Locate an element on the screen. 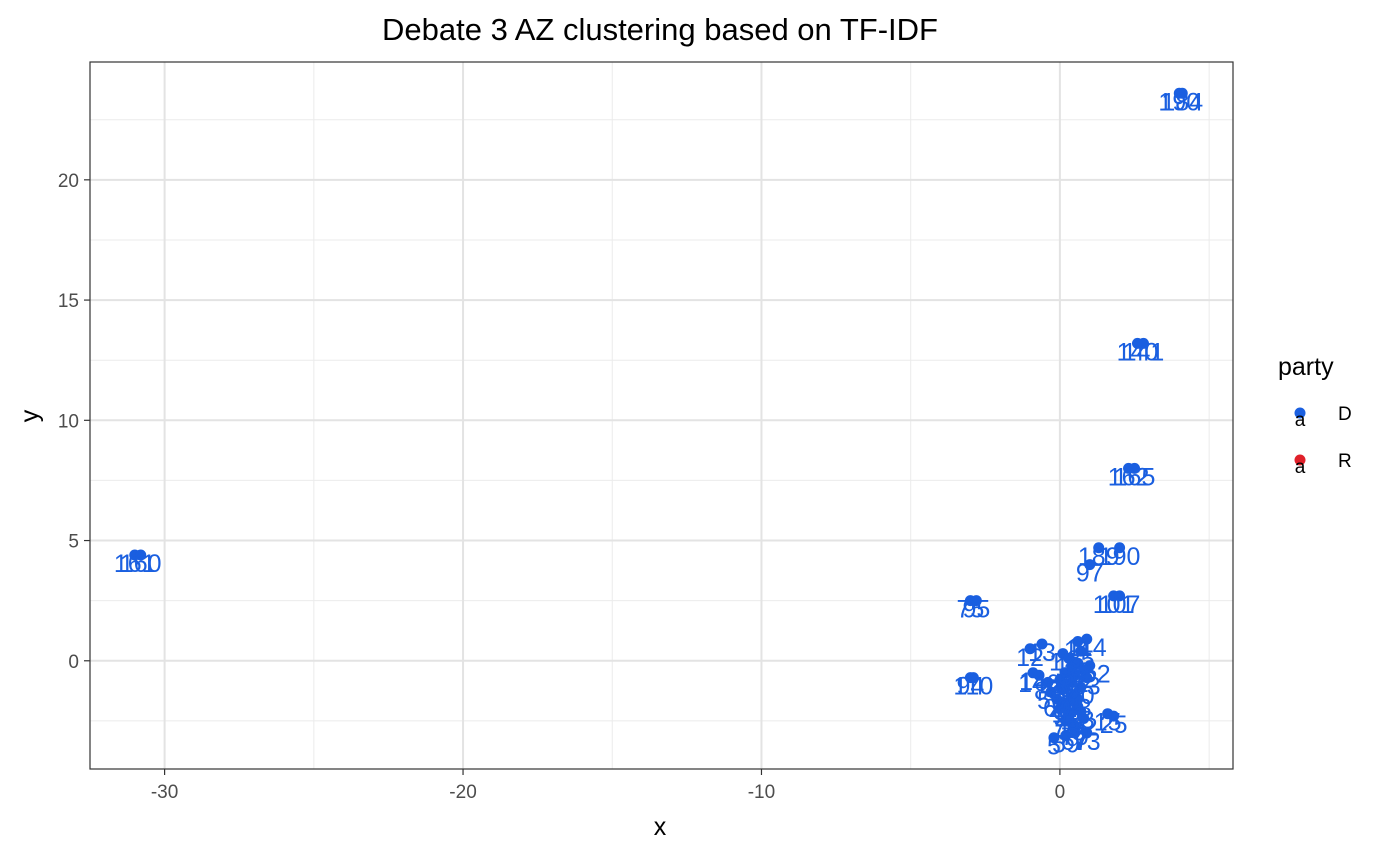 This screenshot has height=855, width=1384. point-label: 189 is located at coordinates (1099, 557).